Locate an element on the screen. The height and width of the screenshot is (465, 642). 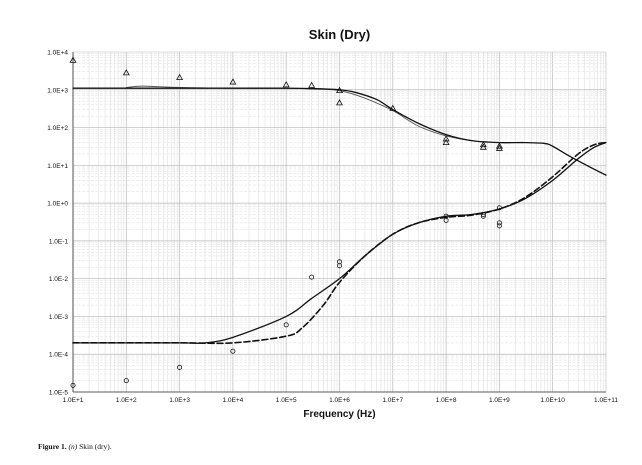
x-tick-label: 1.0E+4 is located at coordinates (233, 400).